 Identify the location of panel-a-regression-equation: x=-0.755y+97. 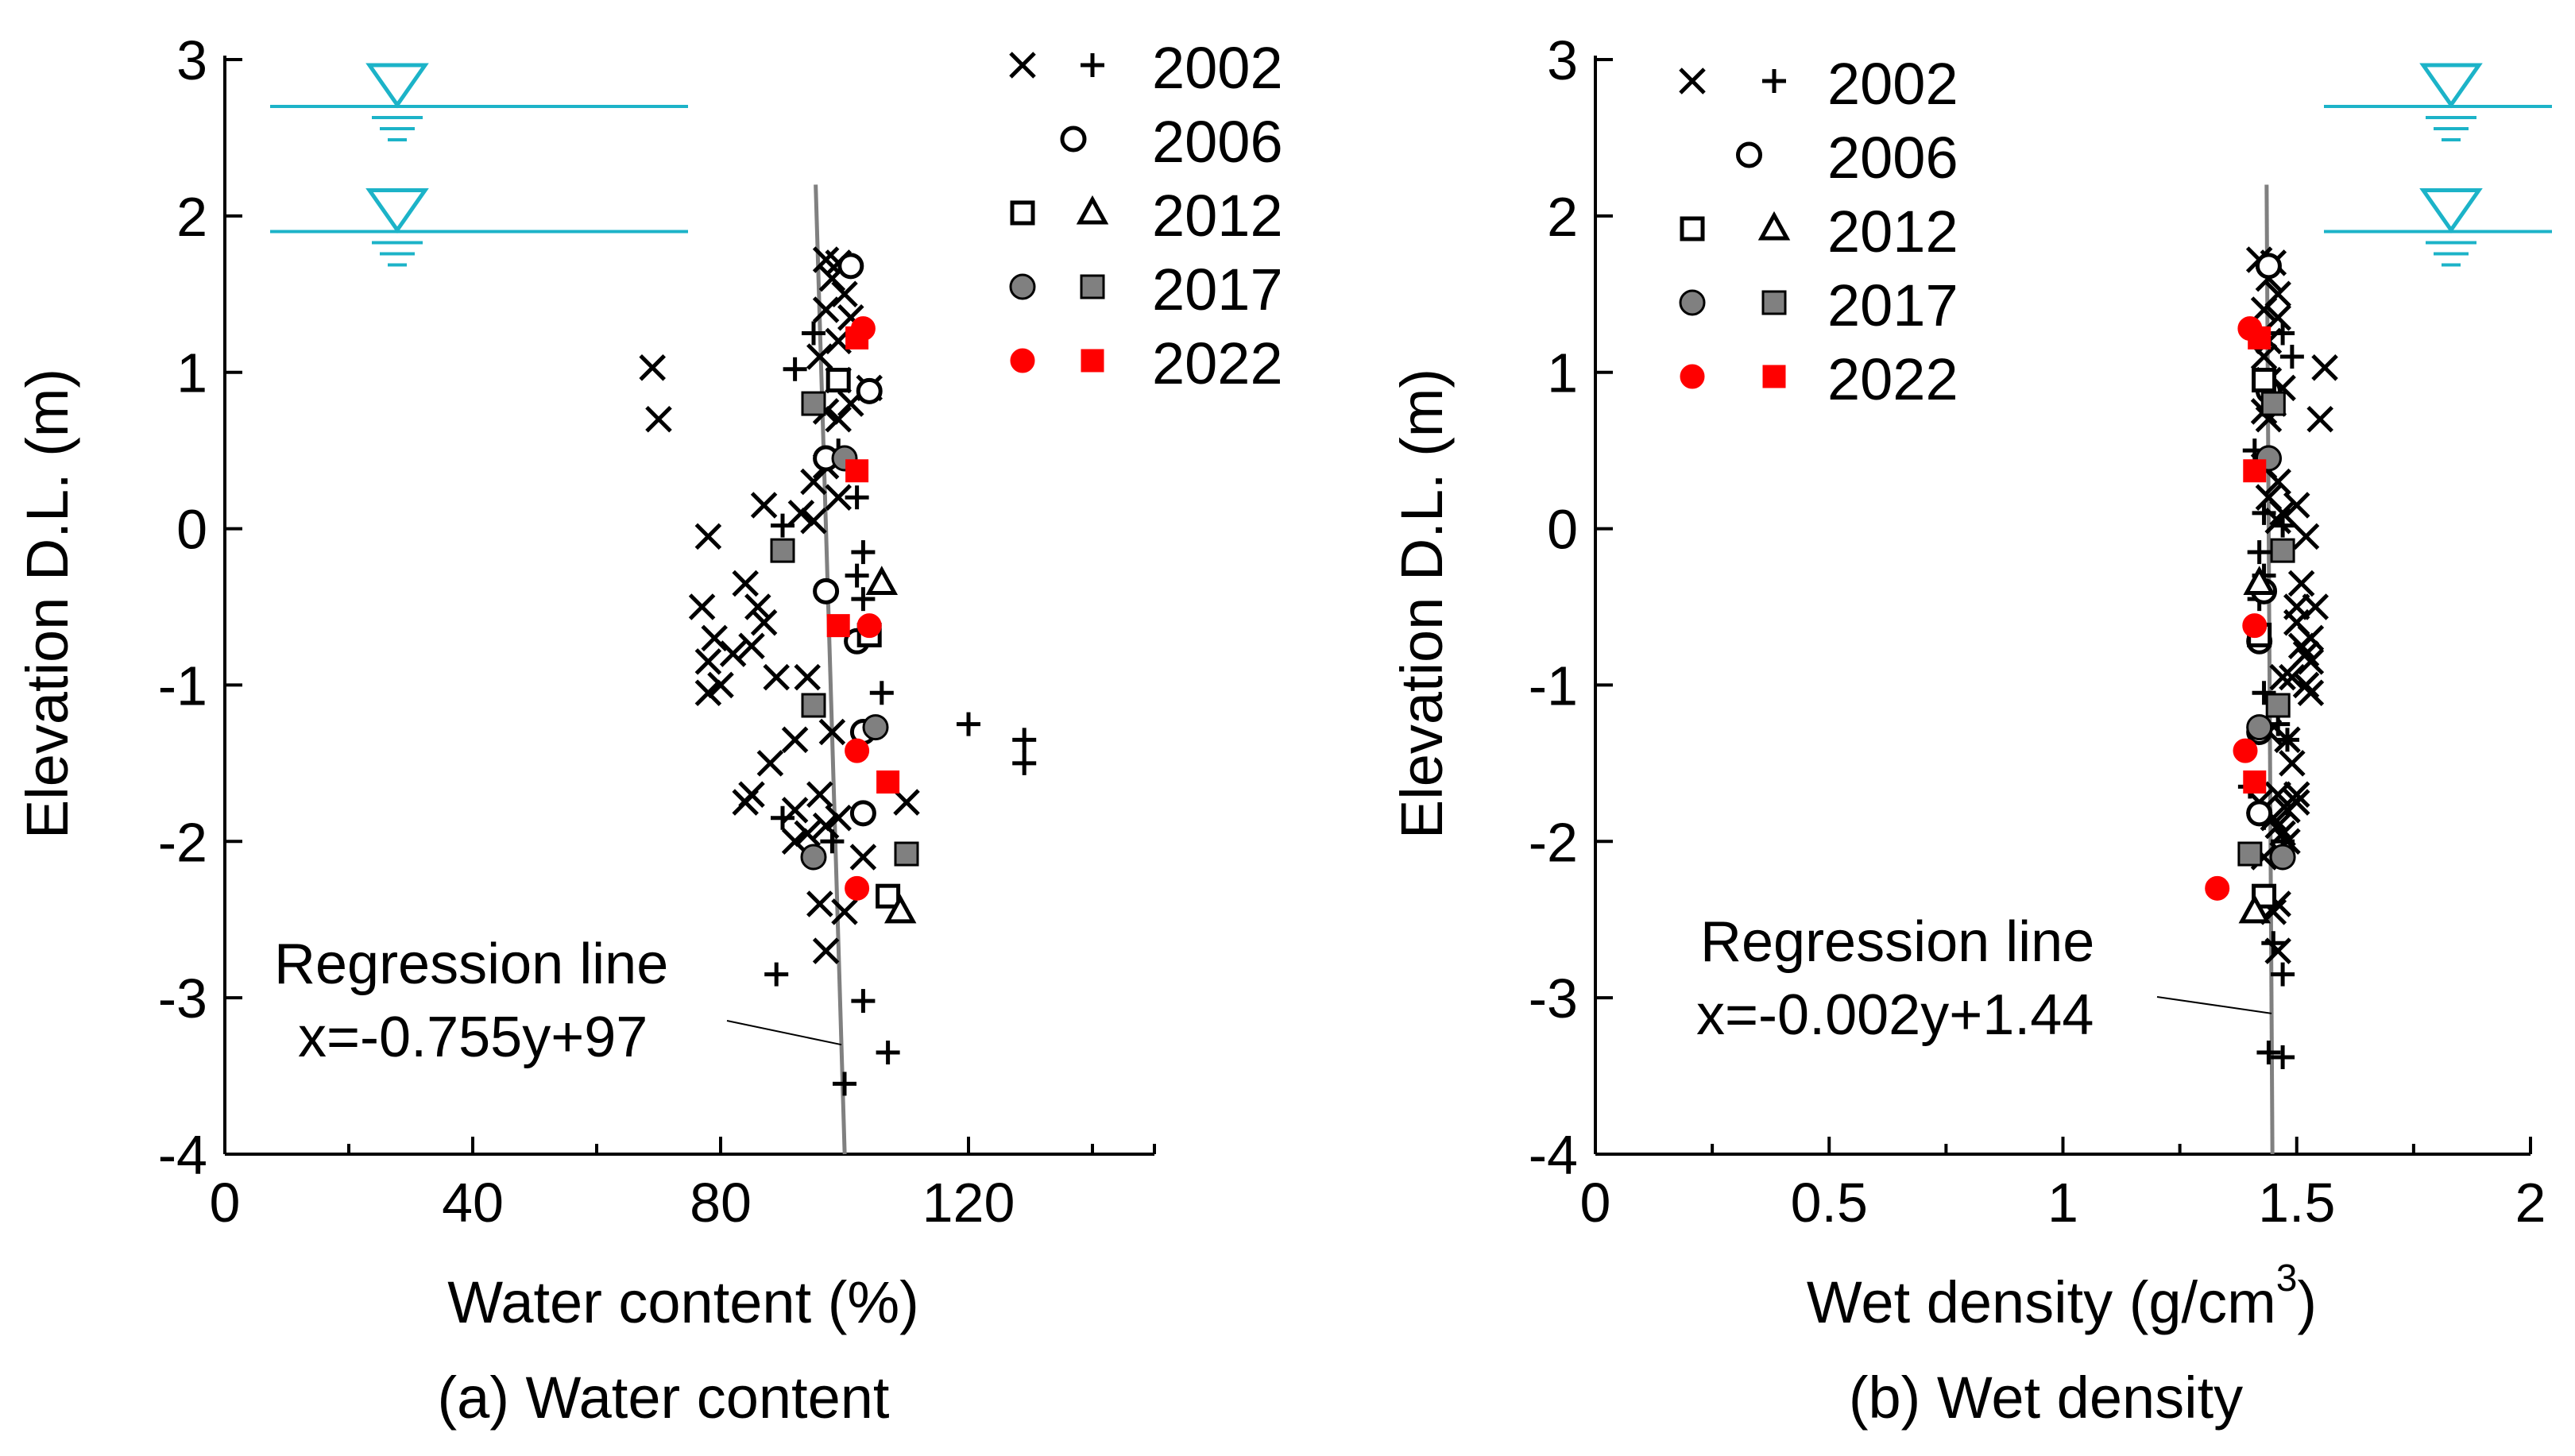
(473, 1037).